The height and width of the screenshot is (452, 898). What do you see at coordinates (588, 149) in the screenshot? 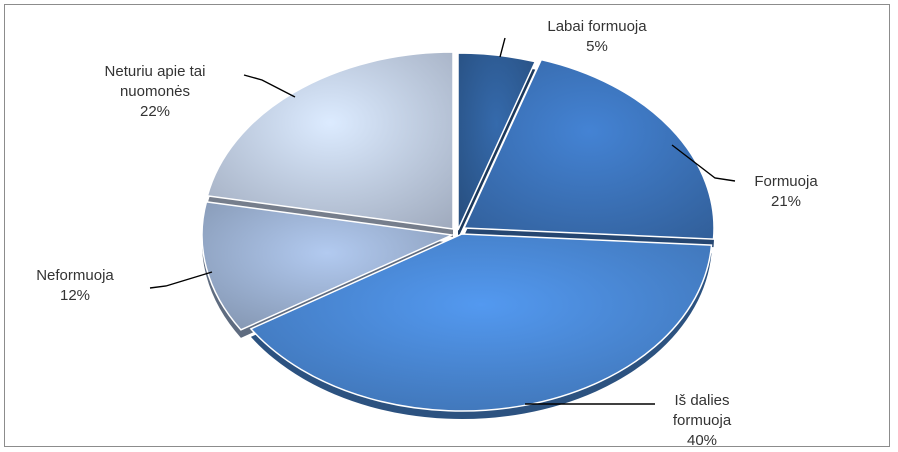
I see `pie-slice-formuoja` at bounding box center [588, 149].